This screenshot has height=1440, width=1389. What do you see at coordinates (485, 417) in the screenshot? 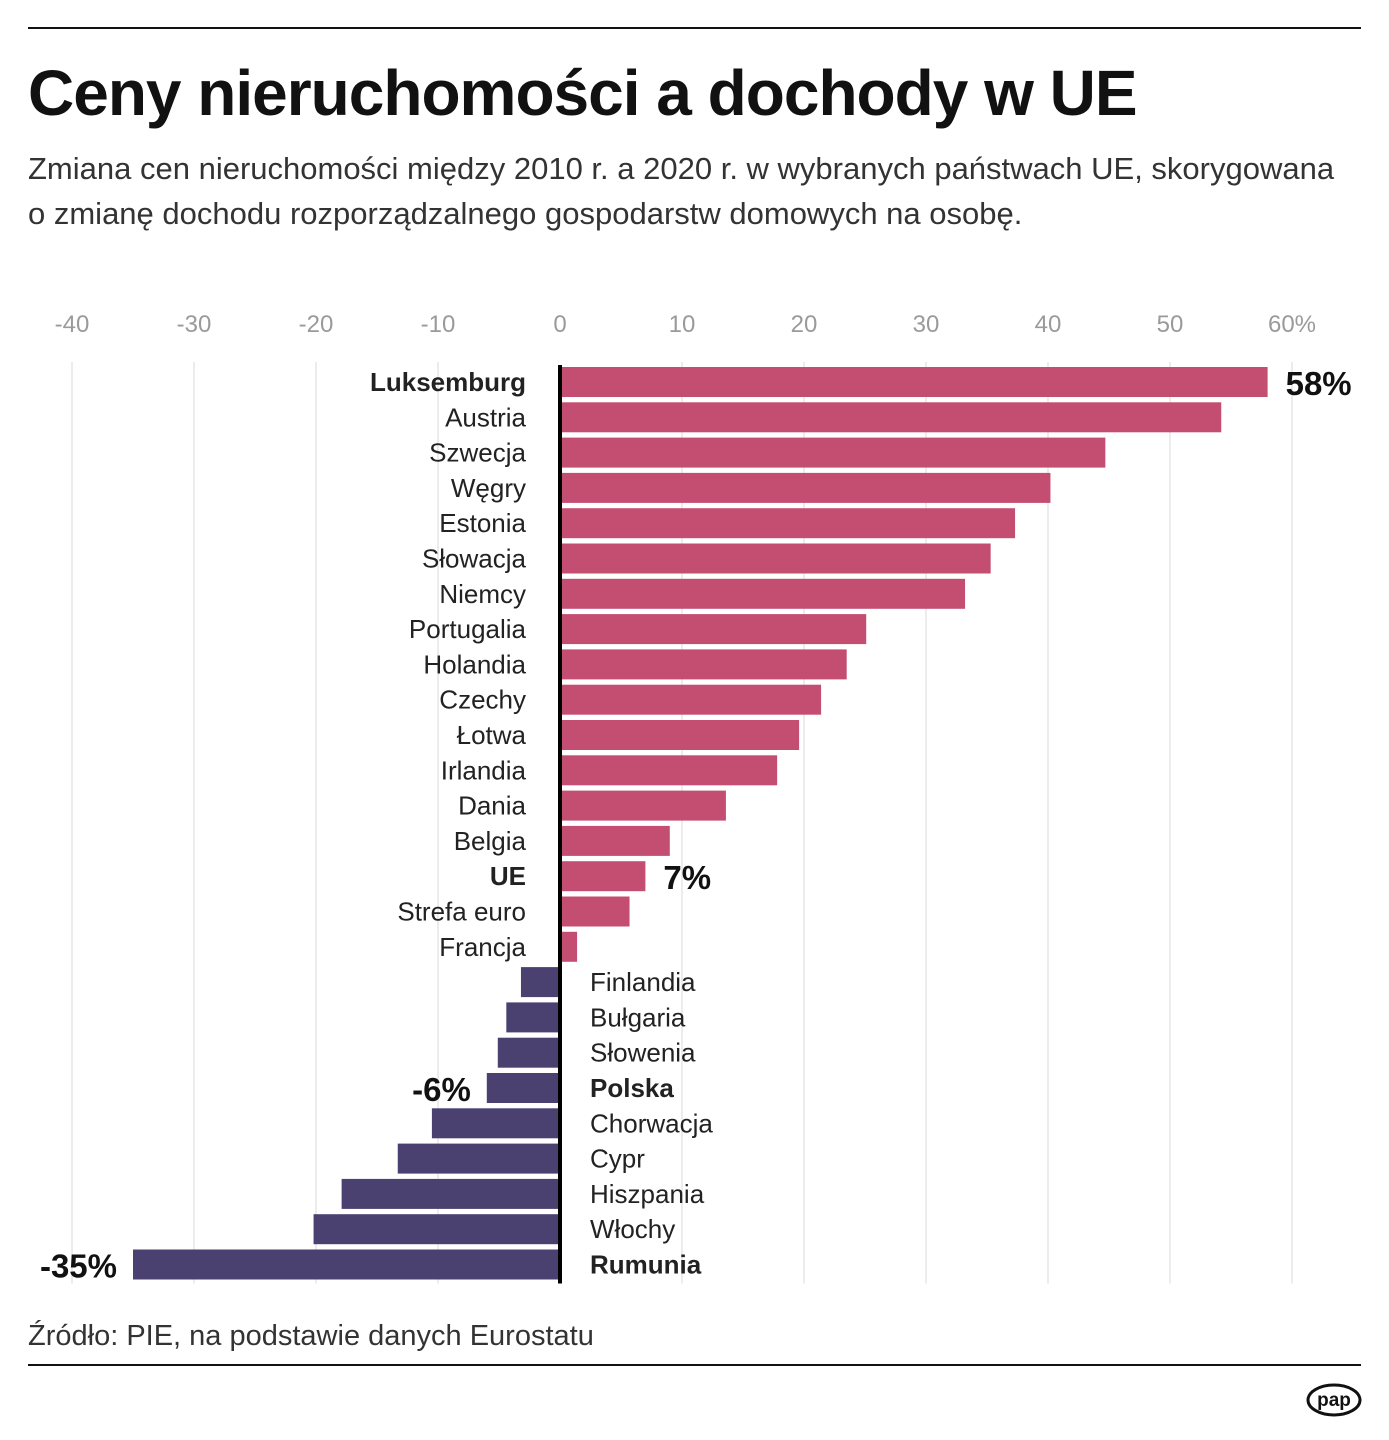
I see `category-label-austria: Austria` at bounding box center [485, 417].